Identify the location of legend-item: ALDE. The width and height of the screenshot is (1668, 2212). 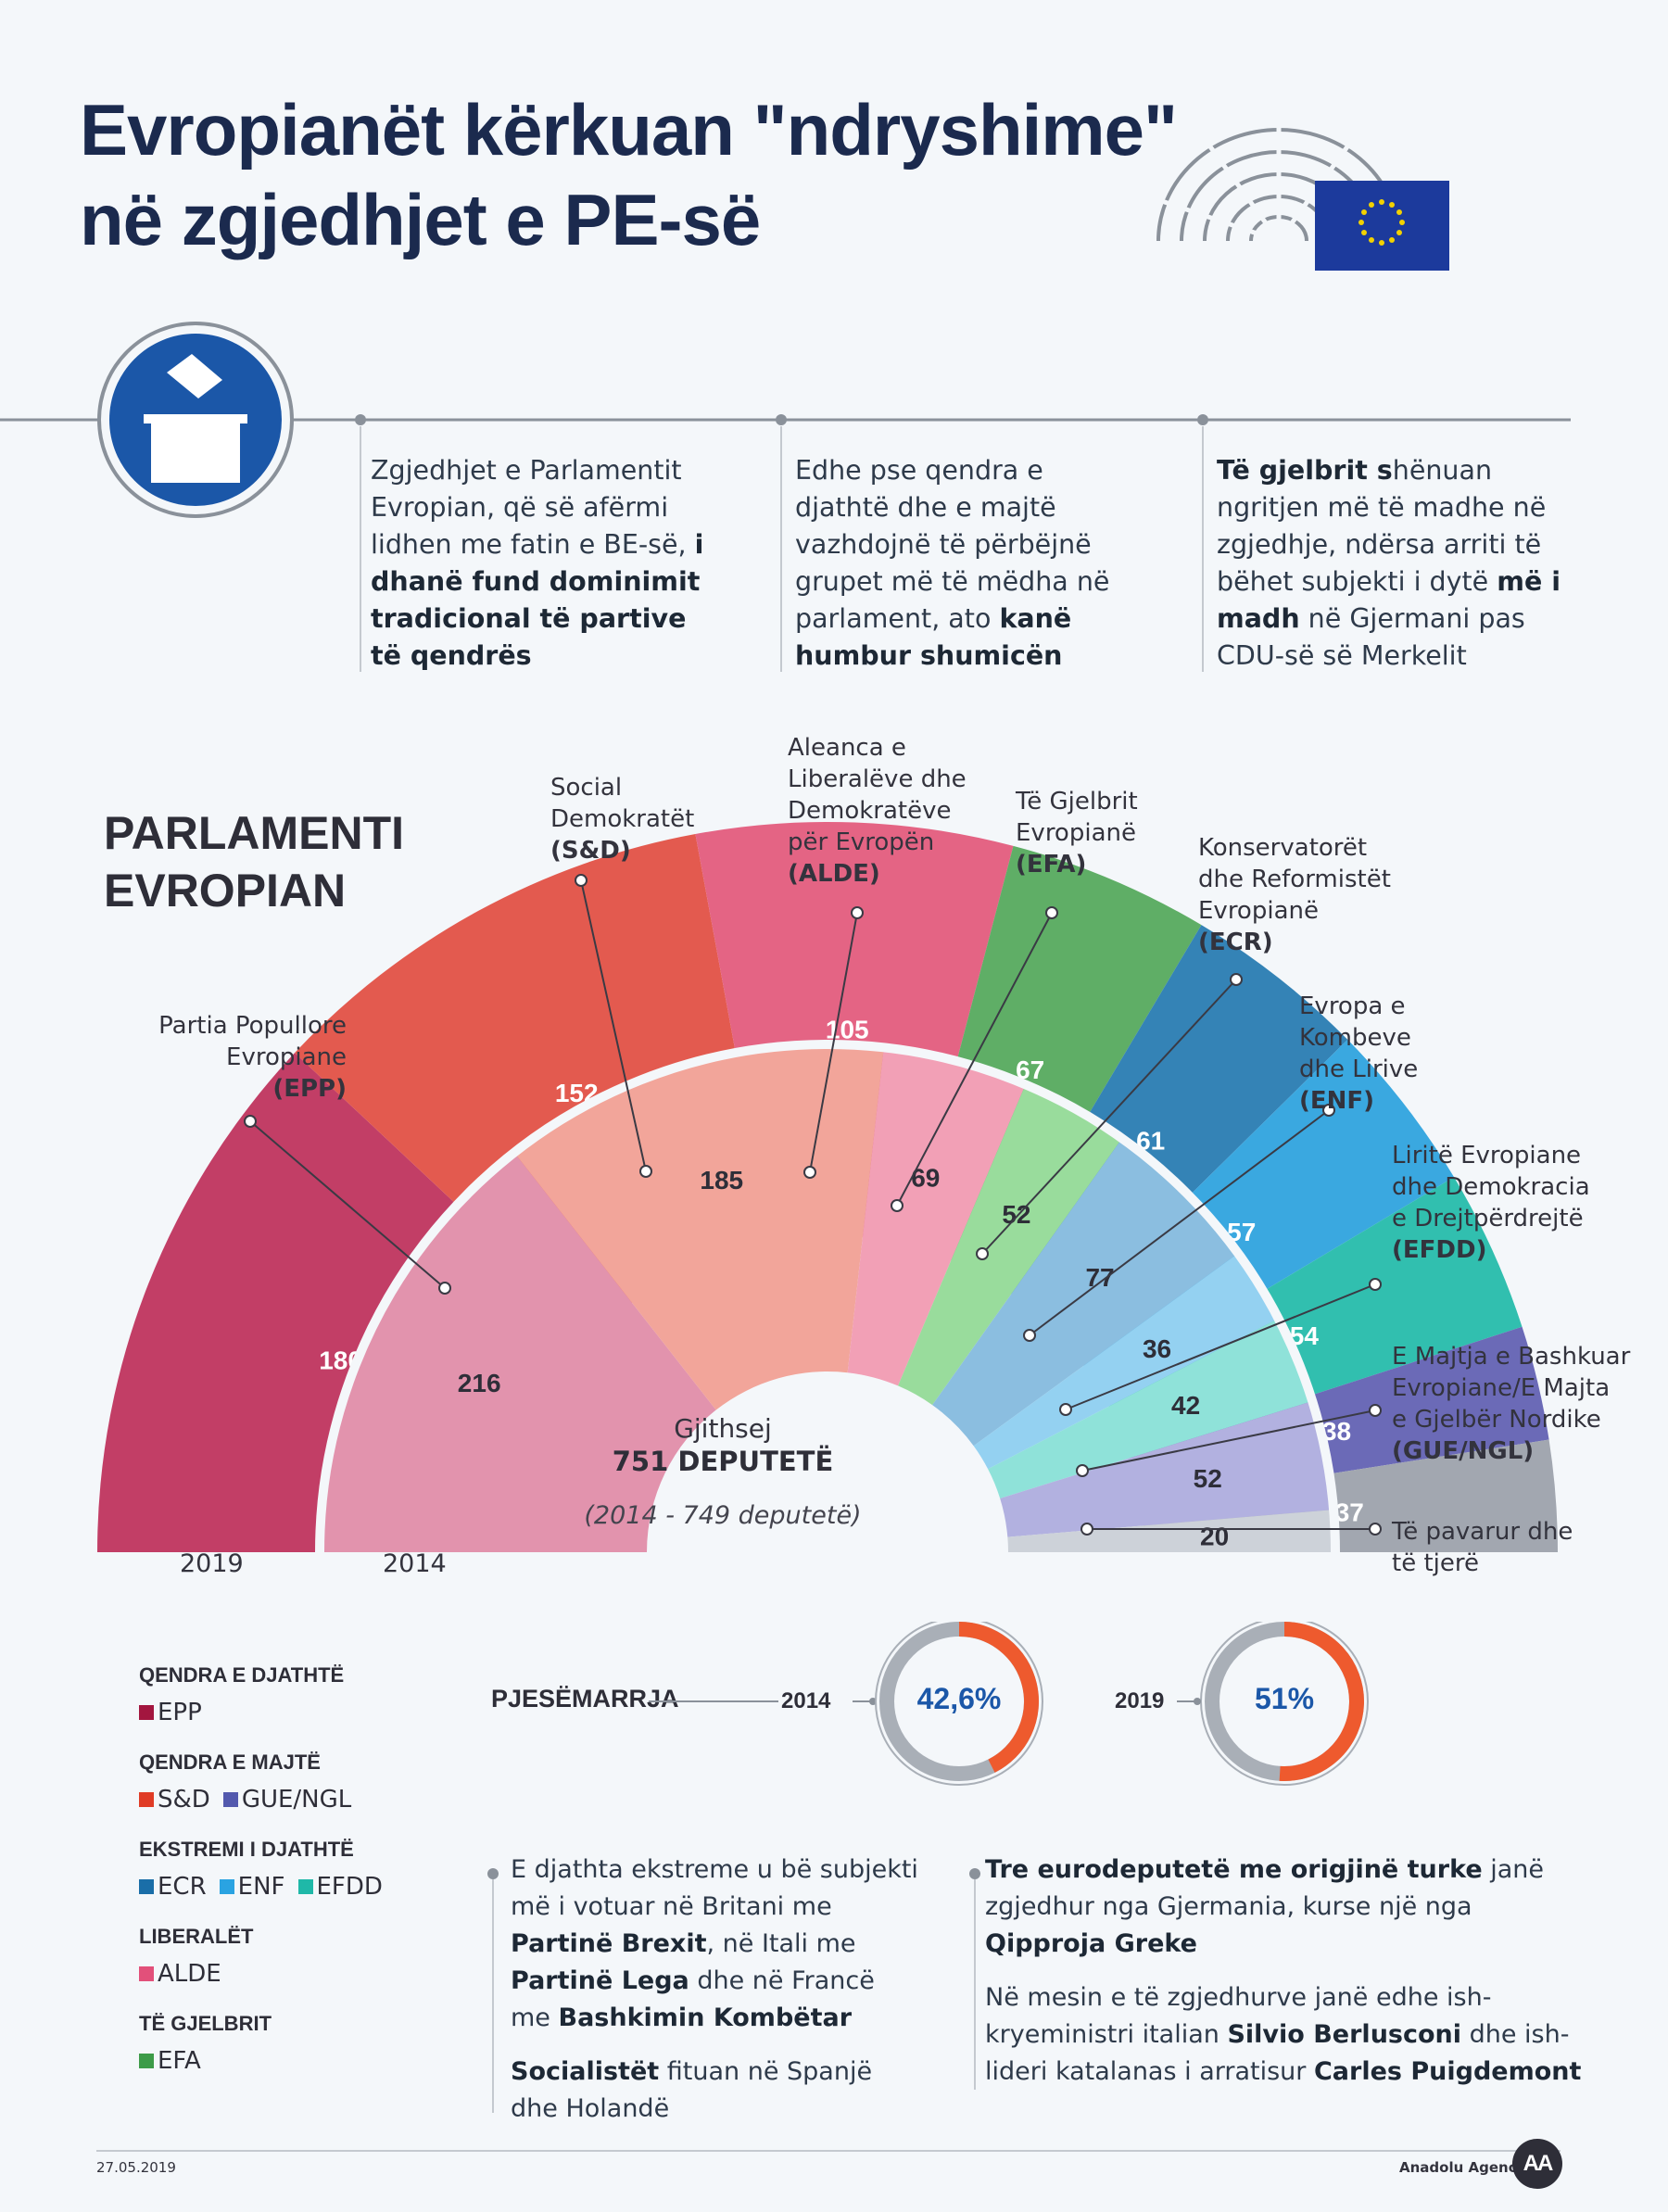
(180, 1974).